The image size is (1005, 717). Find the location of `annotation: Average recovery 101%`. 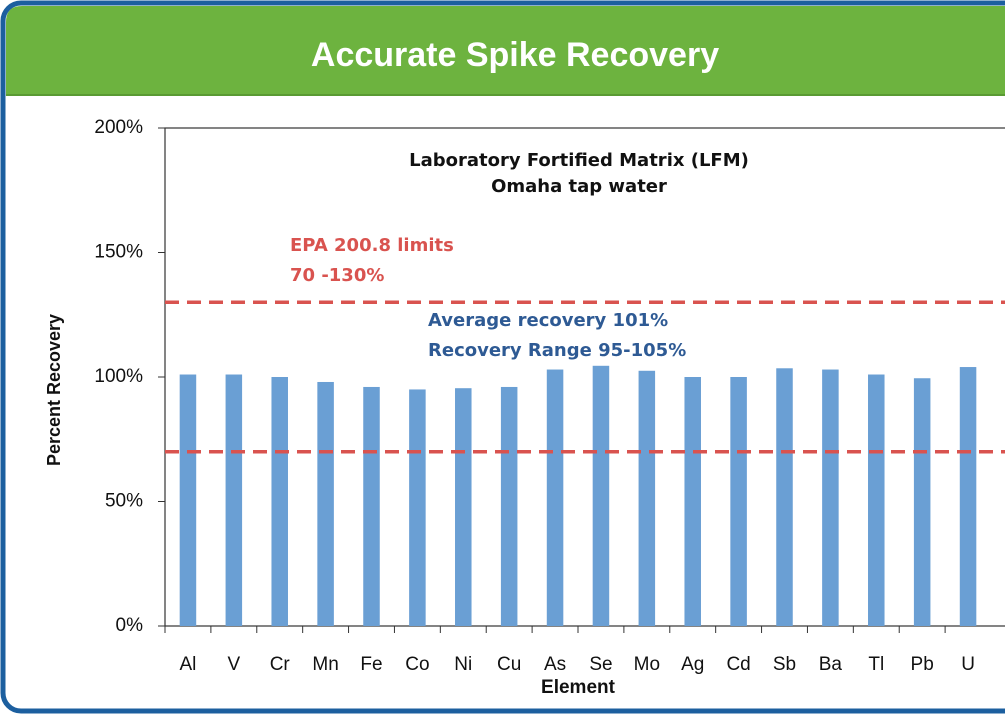

annotation: Average recovery 101% is located at coordinates (548, 320).